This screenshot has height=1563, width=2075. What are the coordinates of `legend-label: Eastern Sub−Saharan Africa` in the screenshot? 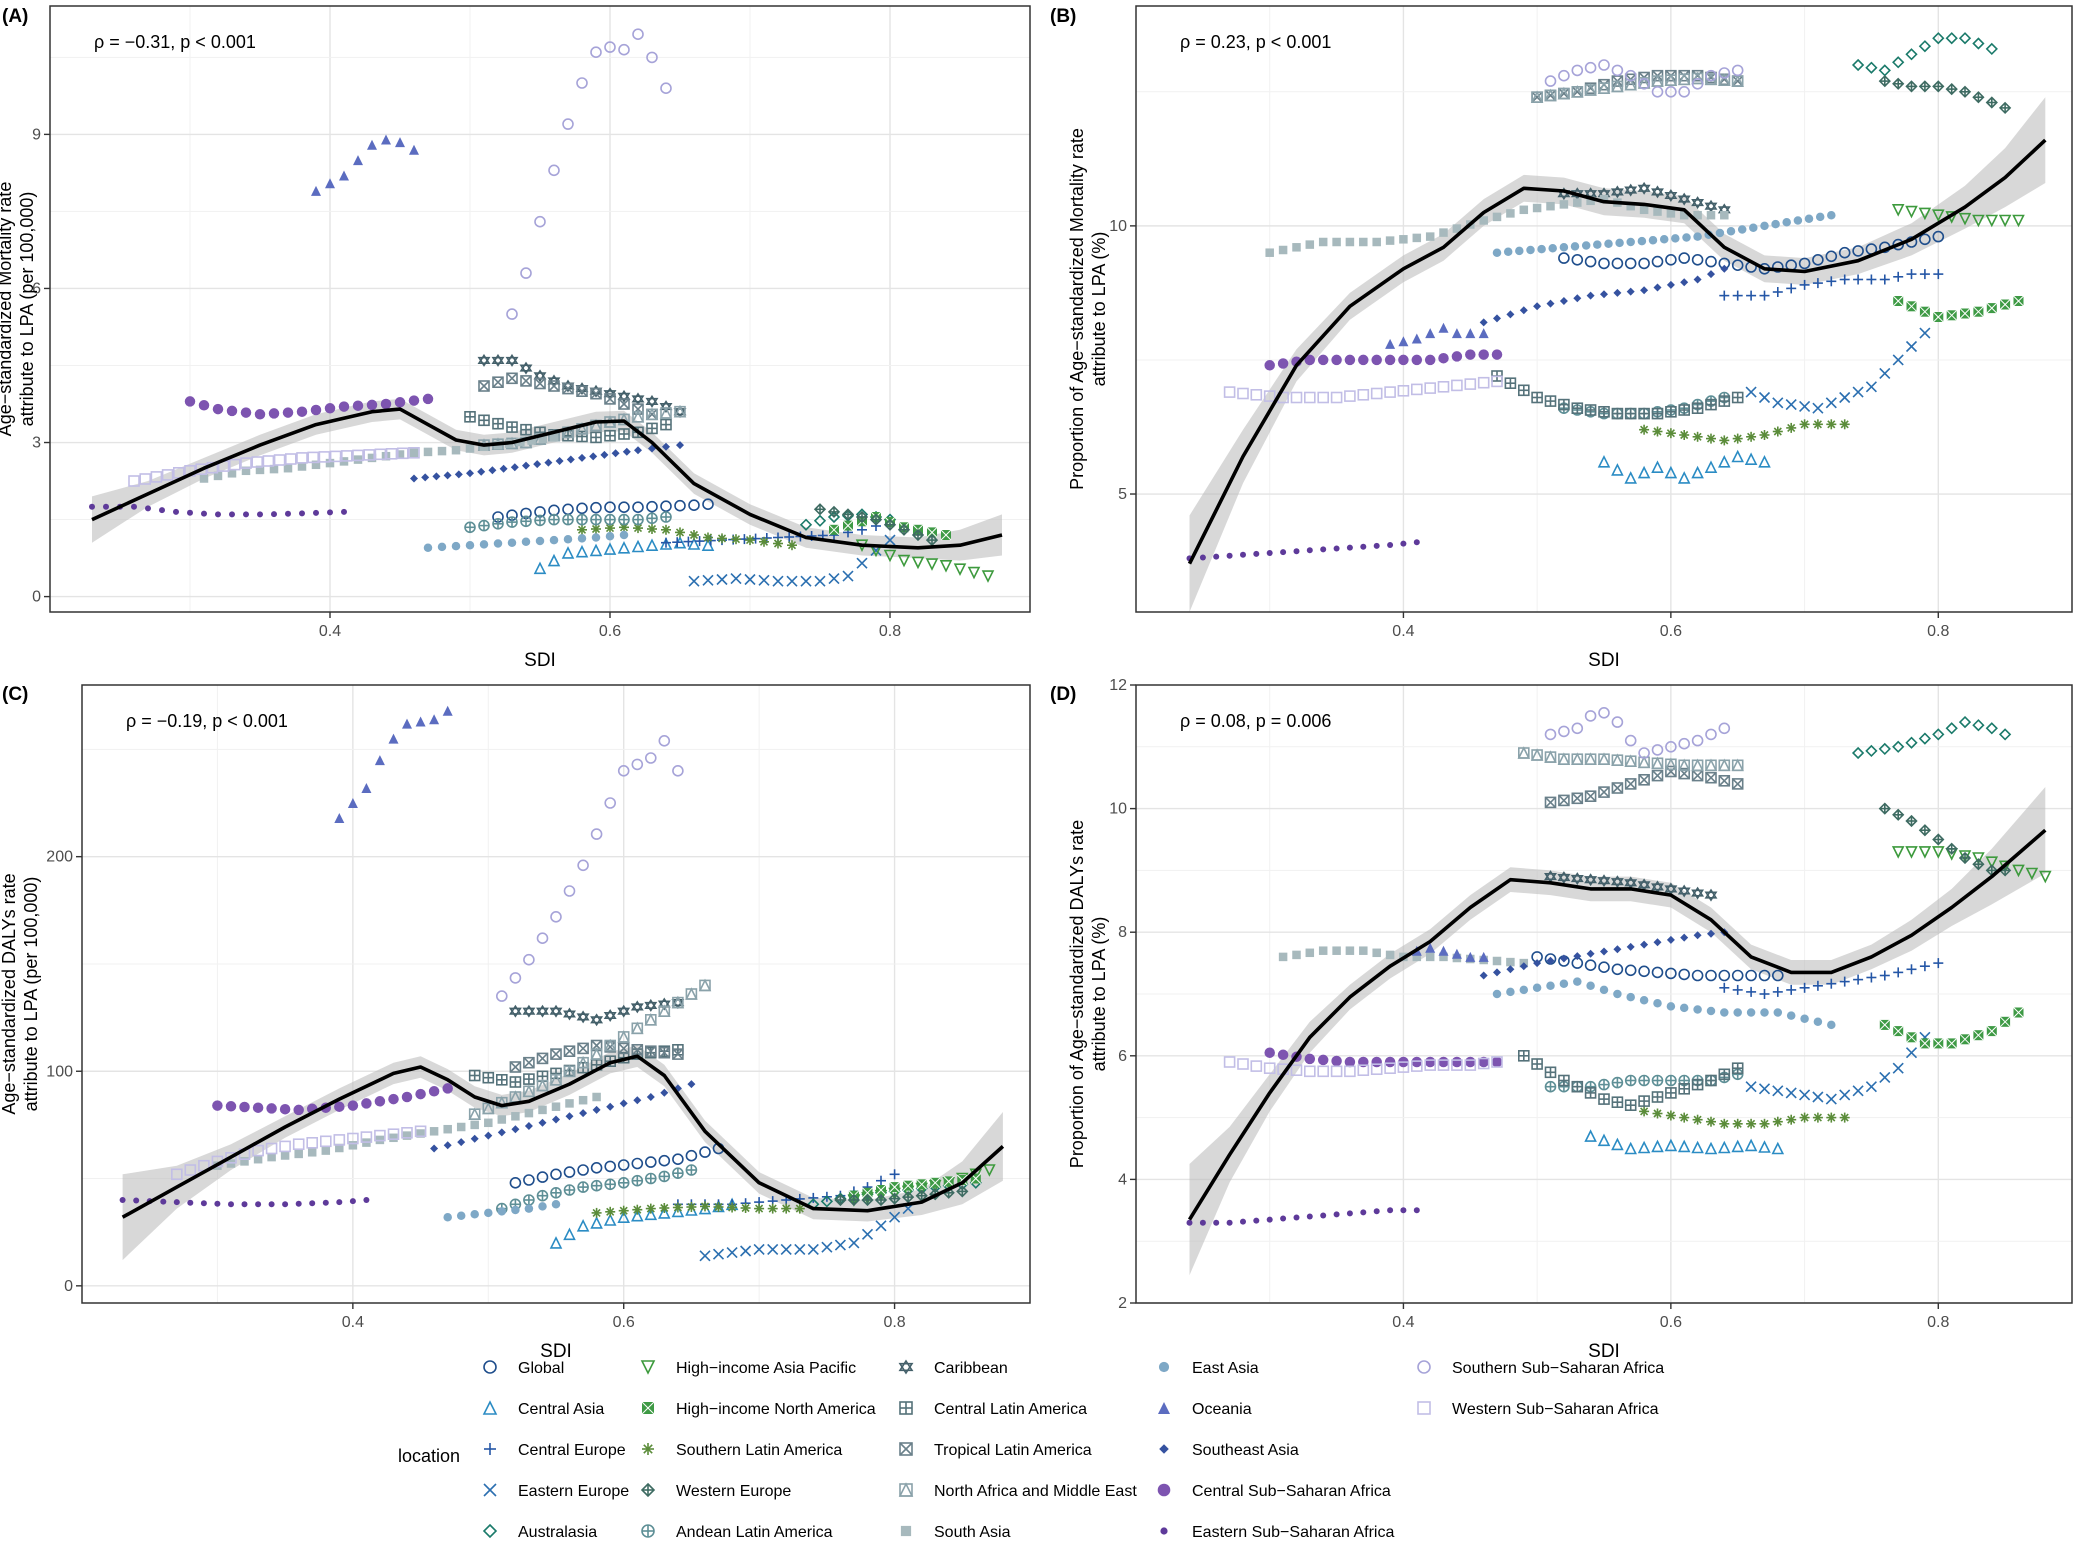 It's located at (1293, 1532).